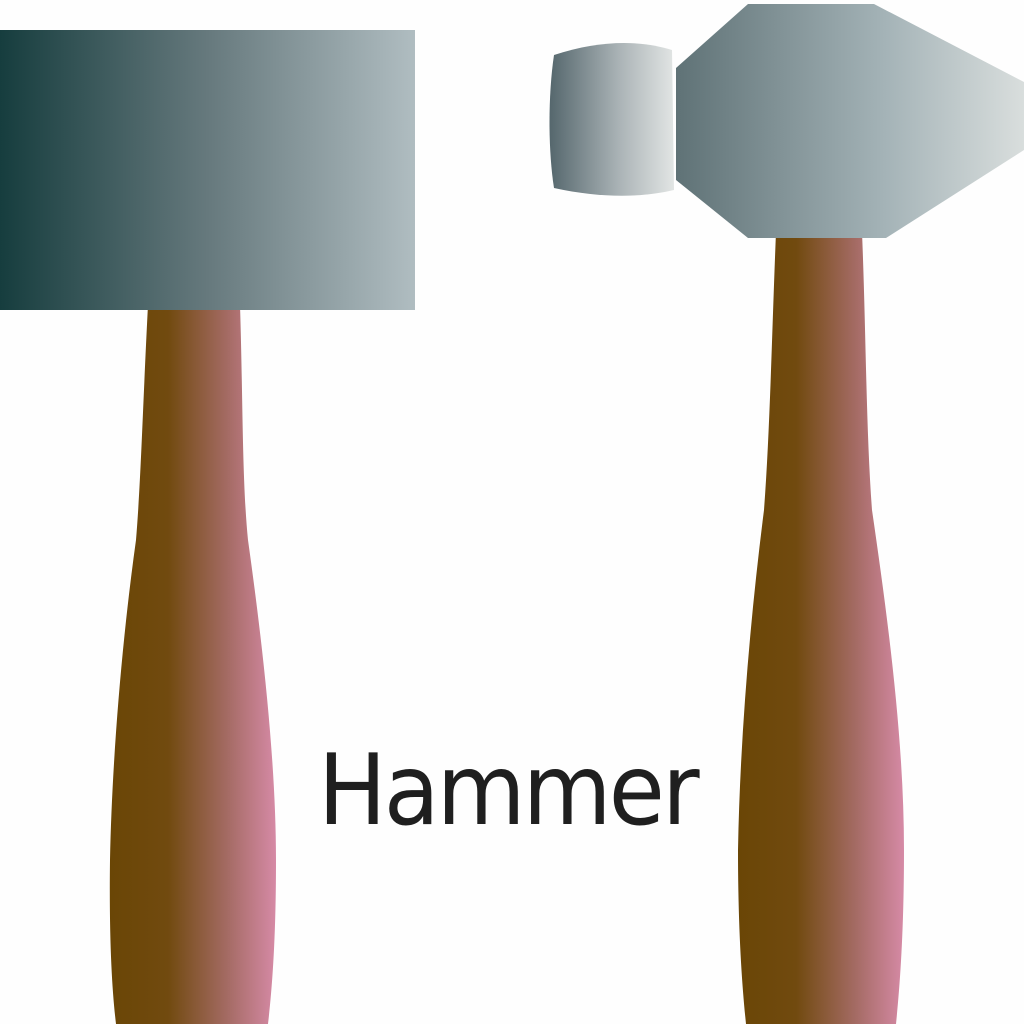 The image size is (1024, 1024). I want to click on hammer-caption: Hammer, so click(509, 791).